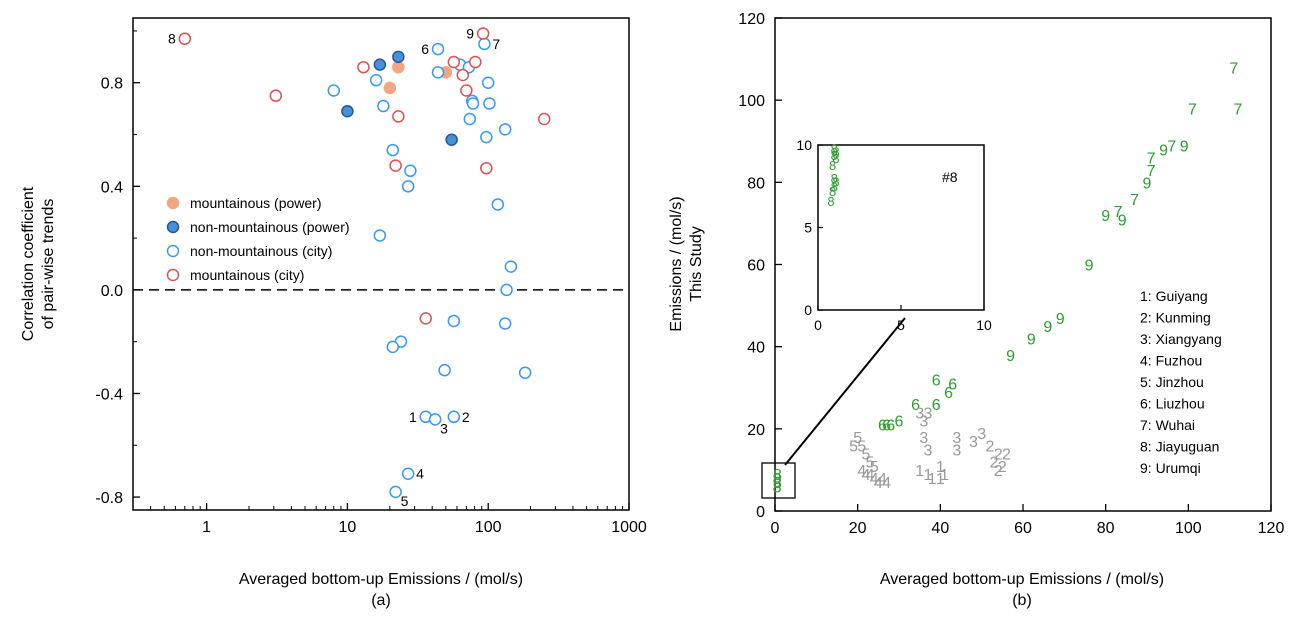  Describe the element at coordinates (1022, 579) in the screenshot. I see `panel-b-xlabel: Averaged bottom-up Emissions / (mol/s)` at that location.